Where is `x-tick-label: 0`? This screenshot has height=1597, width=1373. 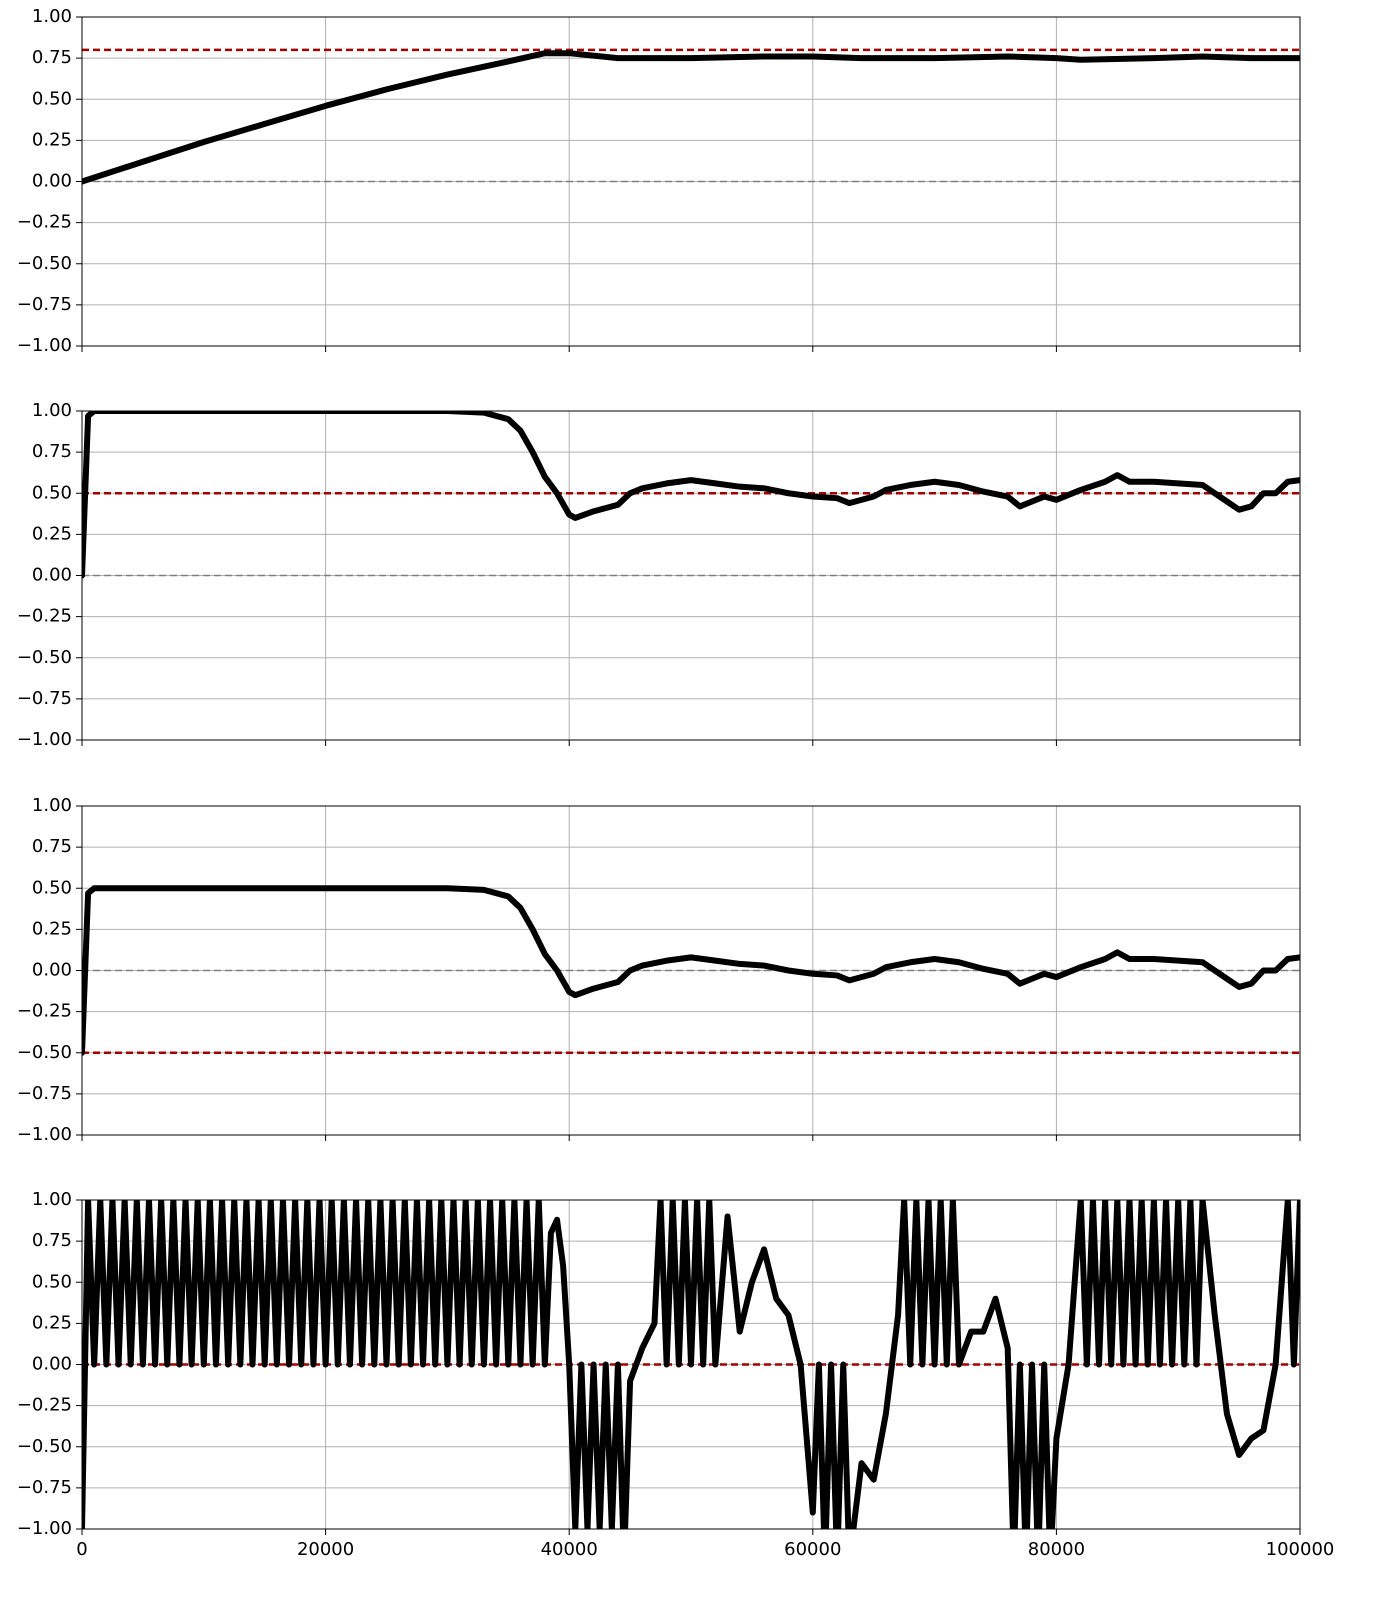 x-tick-label: 0 is located at coordinates (81, 1549).